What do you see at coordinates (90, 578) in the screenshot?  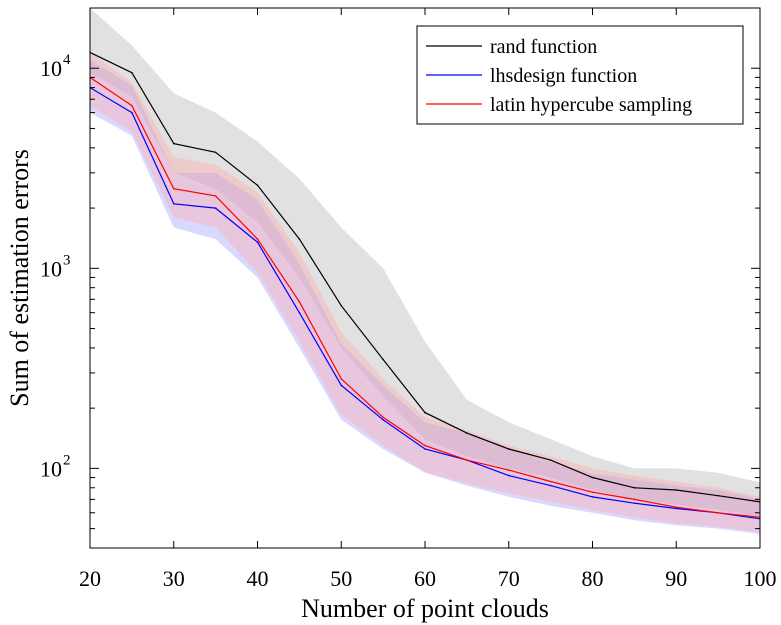 I see `x-tick-label: 20` at bounding box center [90, 578].